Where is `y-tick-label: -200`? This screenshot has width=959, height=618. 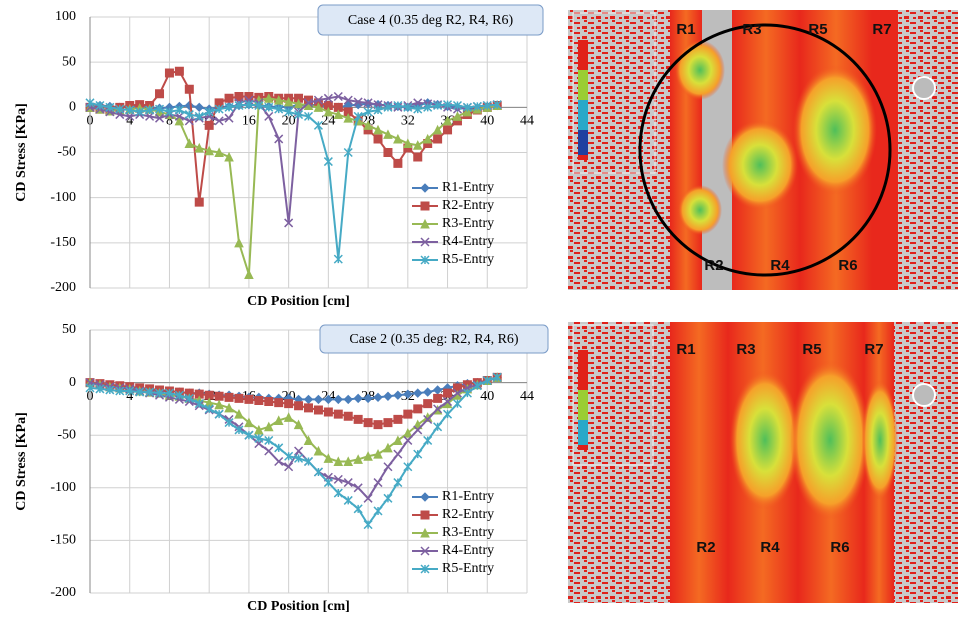
y-tick-label: -200 is located at coordinates (63, 287).